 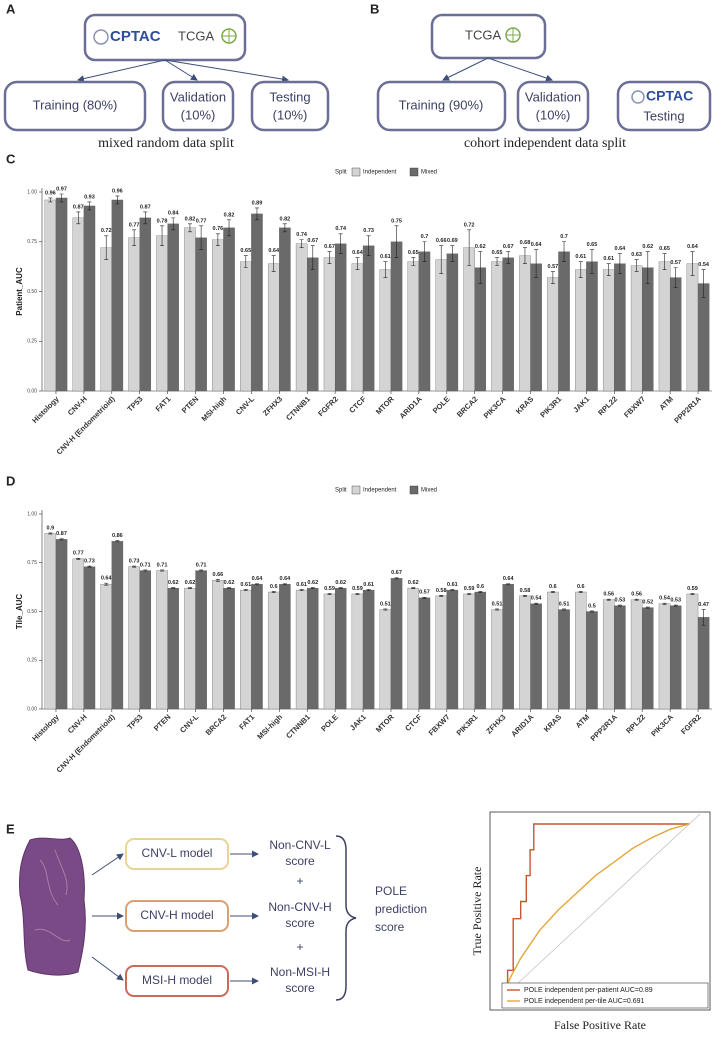 What do you see at coordinates (163, 403) in the screenshot?
I see `x-tick-label: FAT1` at bounding box center [163, 403].